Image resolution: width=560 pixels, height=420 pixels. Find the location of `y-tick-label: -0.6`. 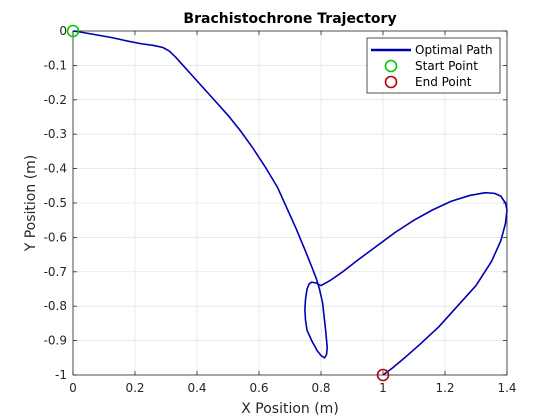

y-tick-label: -0.6 is located at coordinates (55, 237).